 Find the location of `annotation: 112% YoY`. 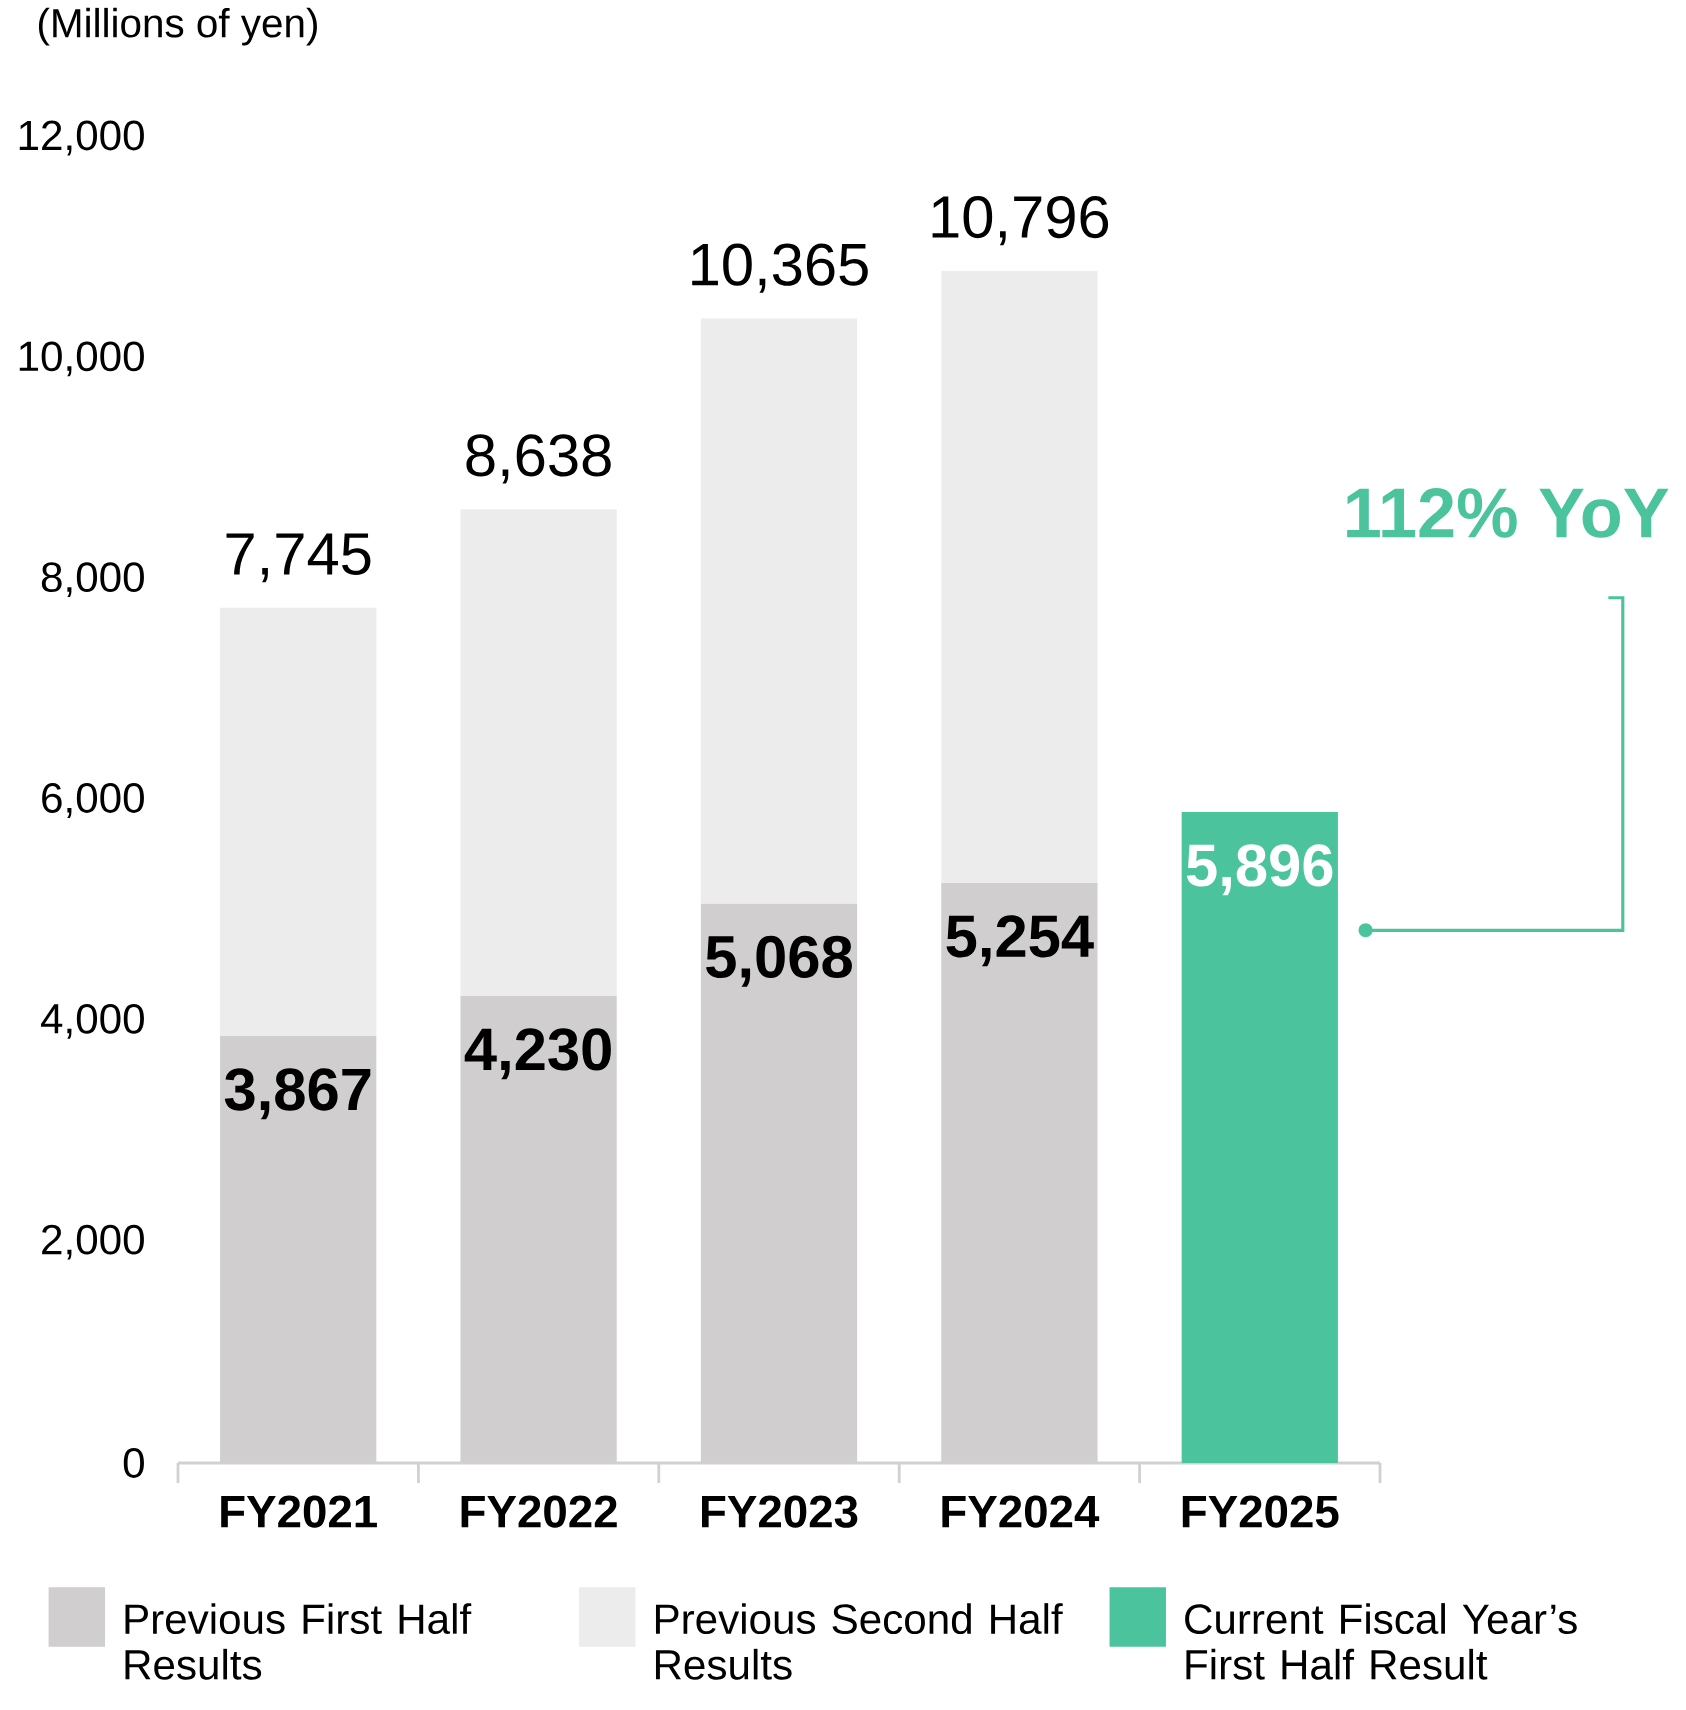

annotation: 112% YoY is located at coordinates (1508, 513).